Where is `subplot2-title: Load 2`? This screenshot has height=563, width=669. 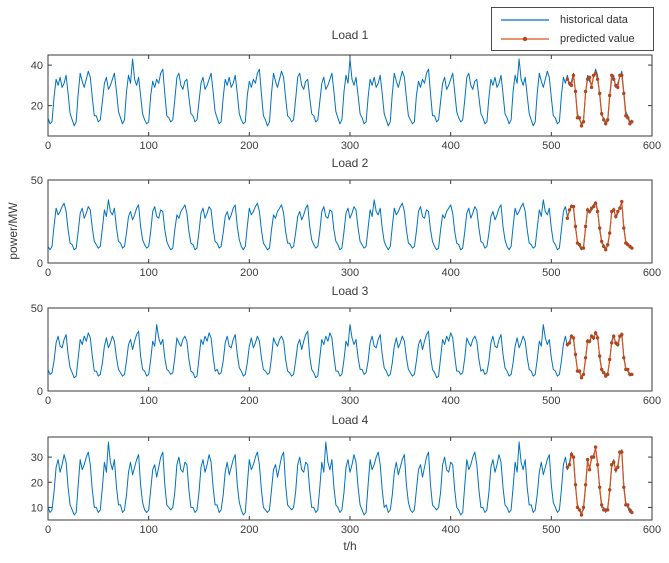
subplot2-title: Load 2 is located at coordinates (350, 163).